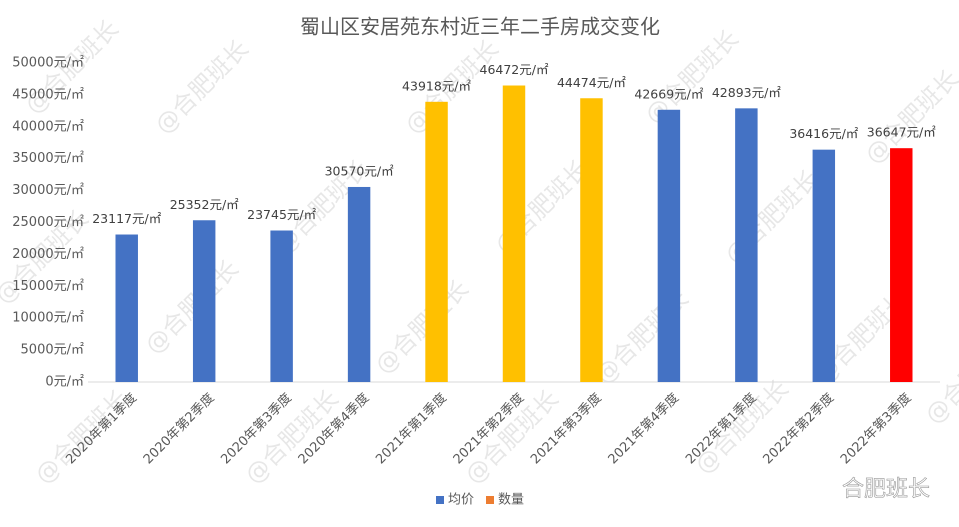 This screenshot has height=527, width=959. I want to click on data-label: 30570元/㎡, so click(359, 170).